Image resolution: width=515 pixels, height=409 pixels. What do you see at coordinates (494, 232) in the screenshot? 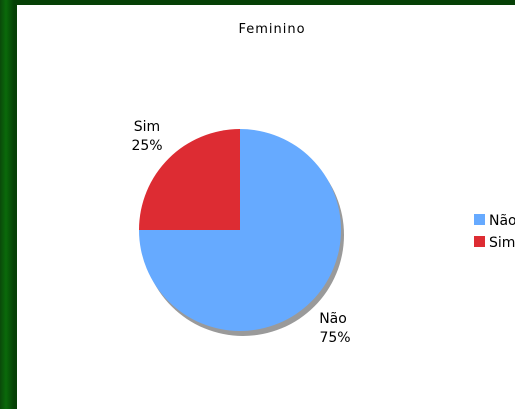
I see `legend: Não Sim` at bounding box center [494, 232].